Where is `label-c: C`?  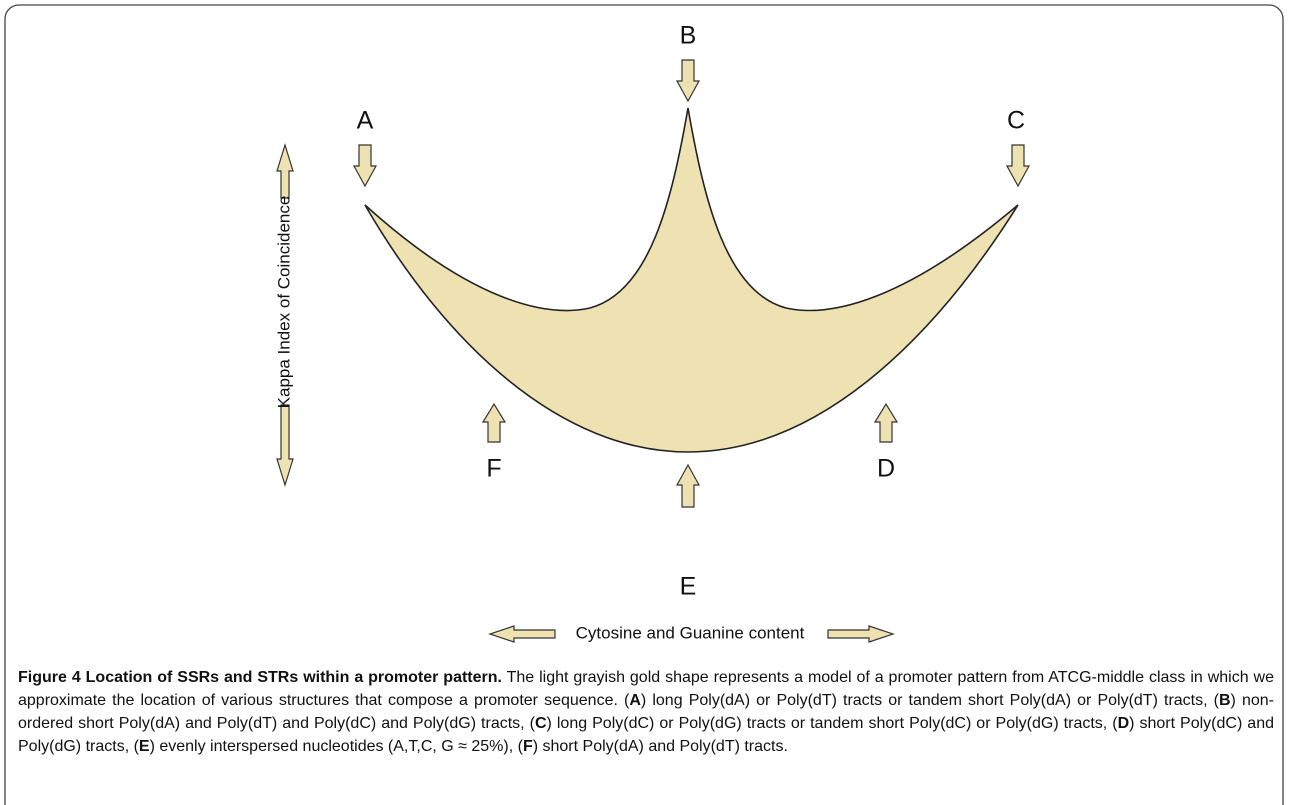 label-c: C is located at coordinates (1016, 121).